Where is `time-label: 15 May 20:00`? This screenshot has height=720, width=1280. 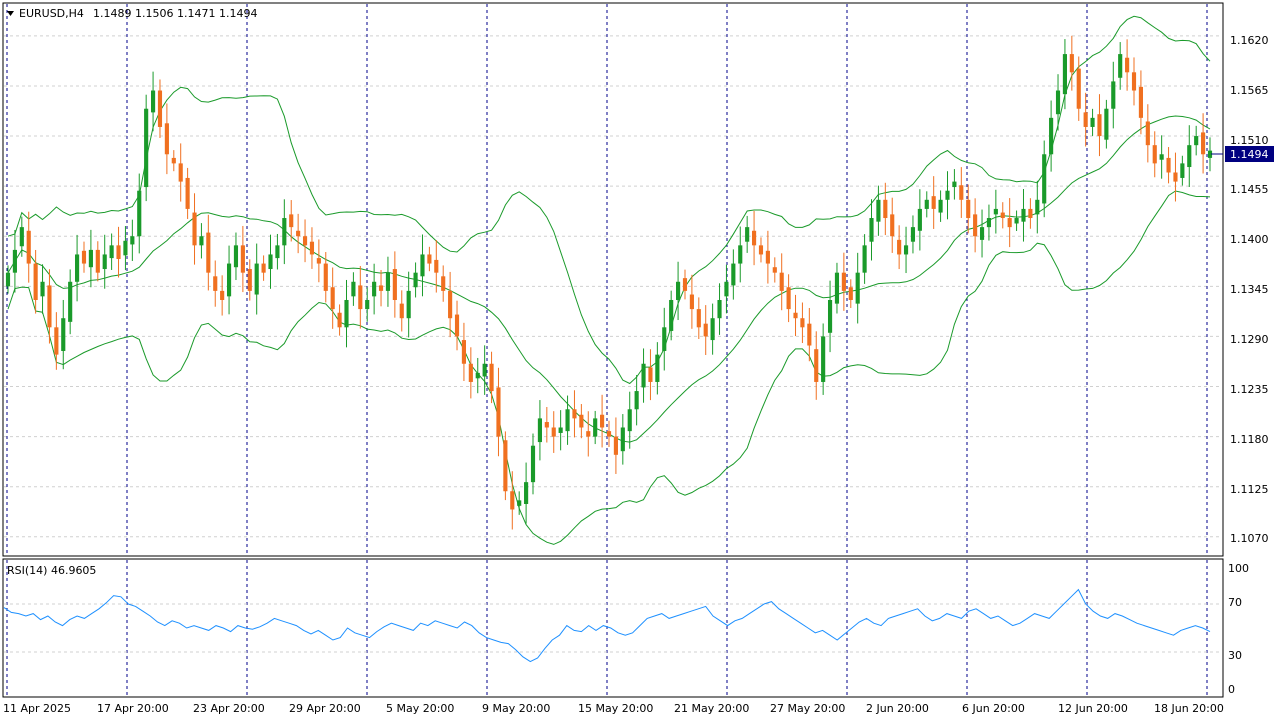
time-label: 15 May 20:00 is located at coordinates (615, 708).